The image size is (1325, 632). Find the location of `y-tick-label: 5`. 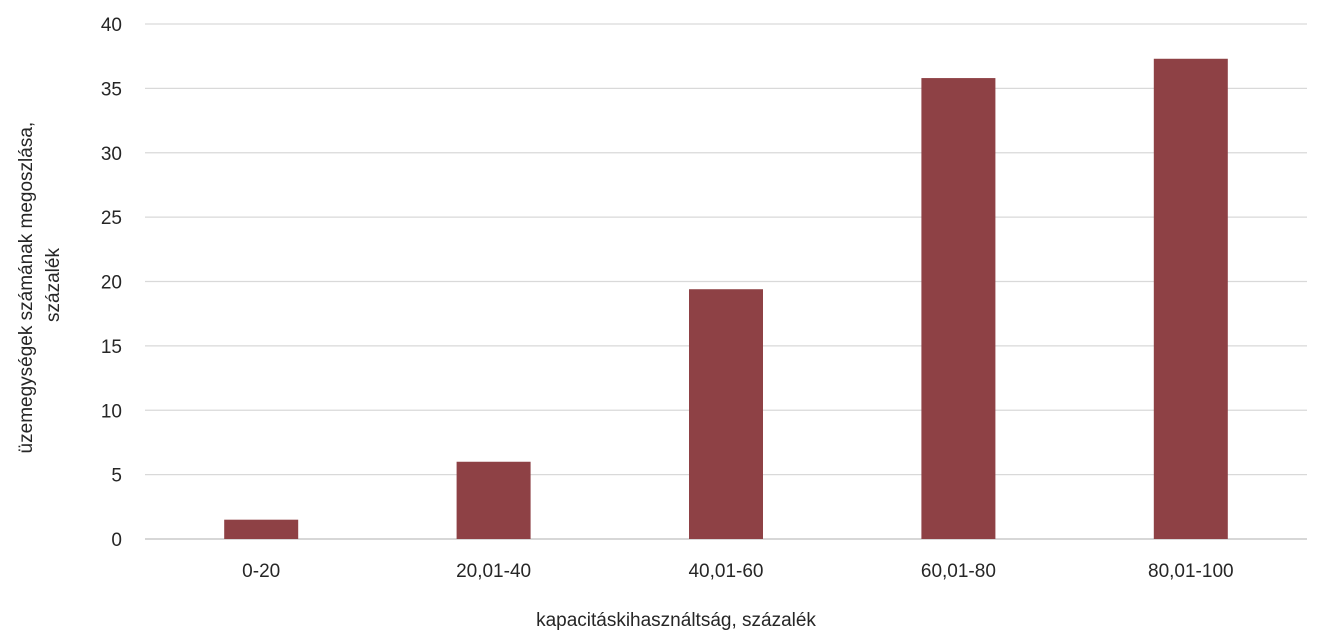

y-tick-label: 5 is located at coordinates (116, 476).